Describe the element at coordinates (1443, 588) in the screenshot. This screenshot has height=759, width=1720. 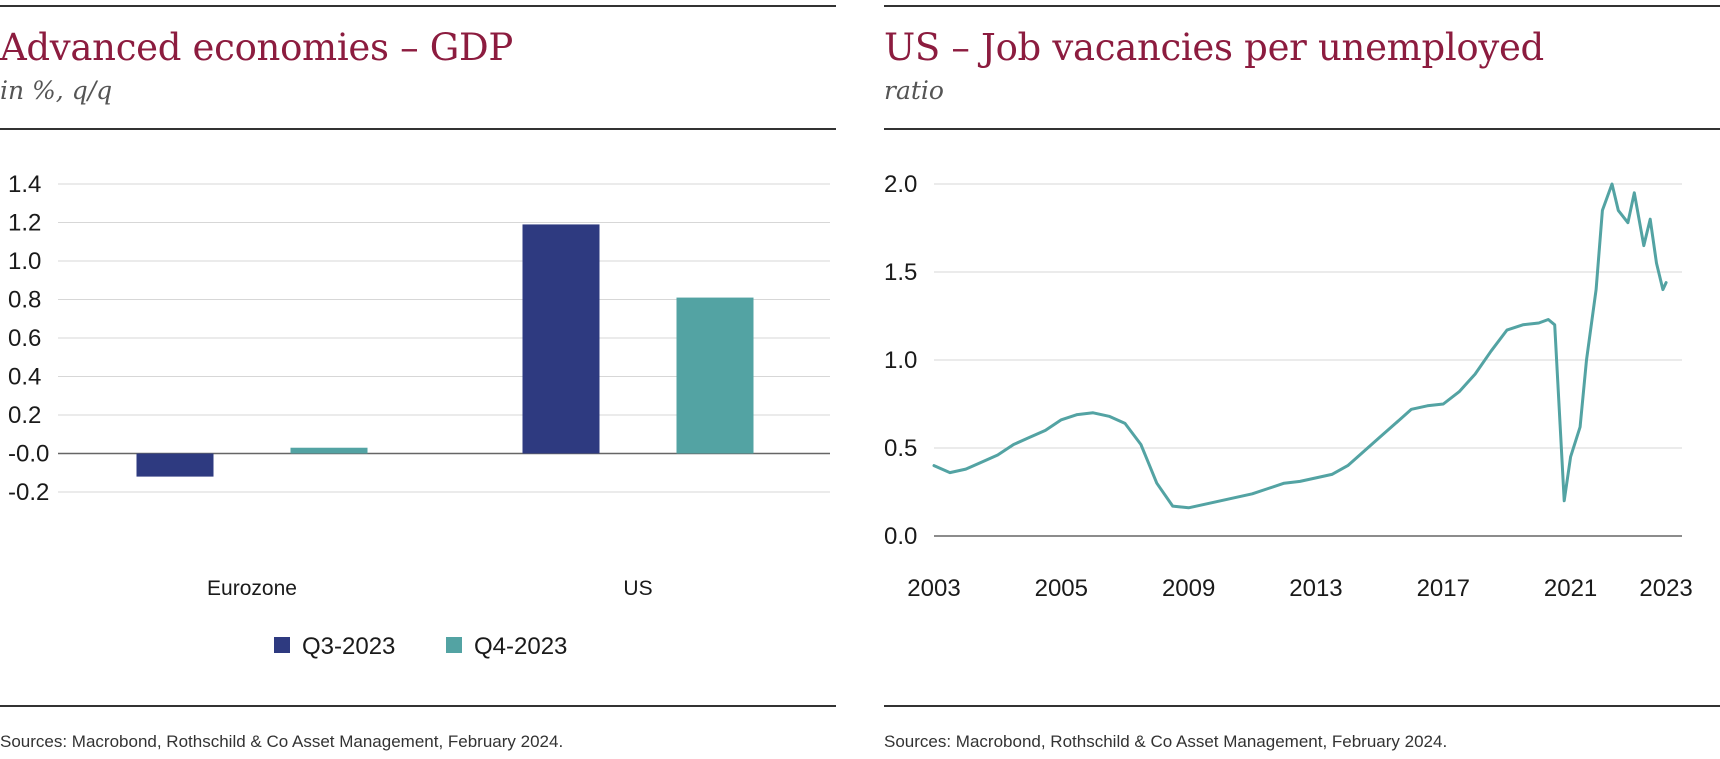
I see `x-tick-label: 2017` at that location.